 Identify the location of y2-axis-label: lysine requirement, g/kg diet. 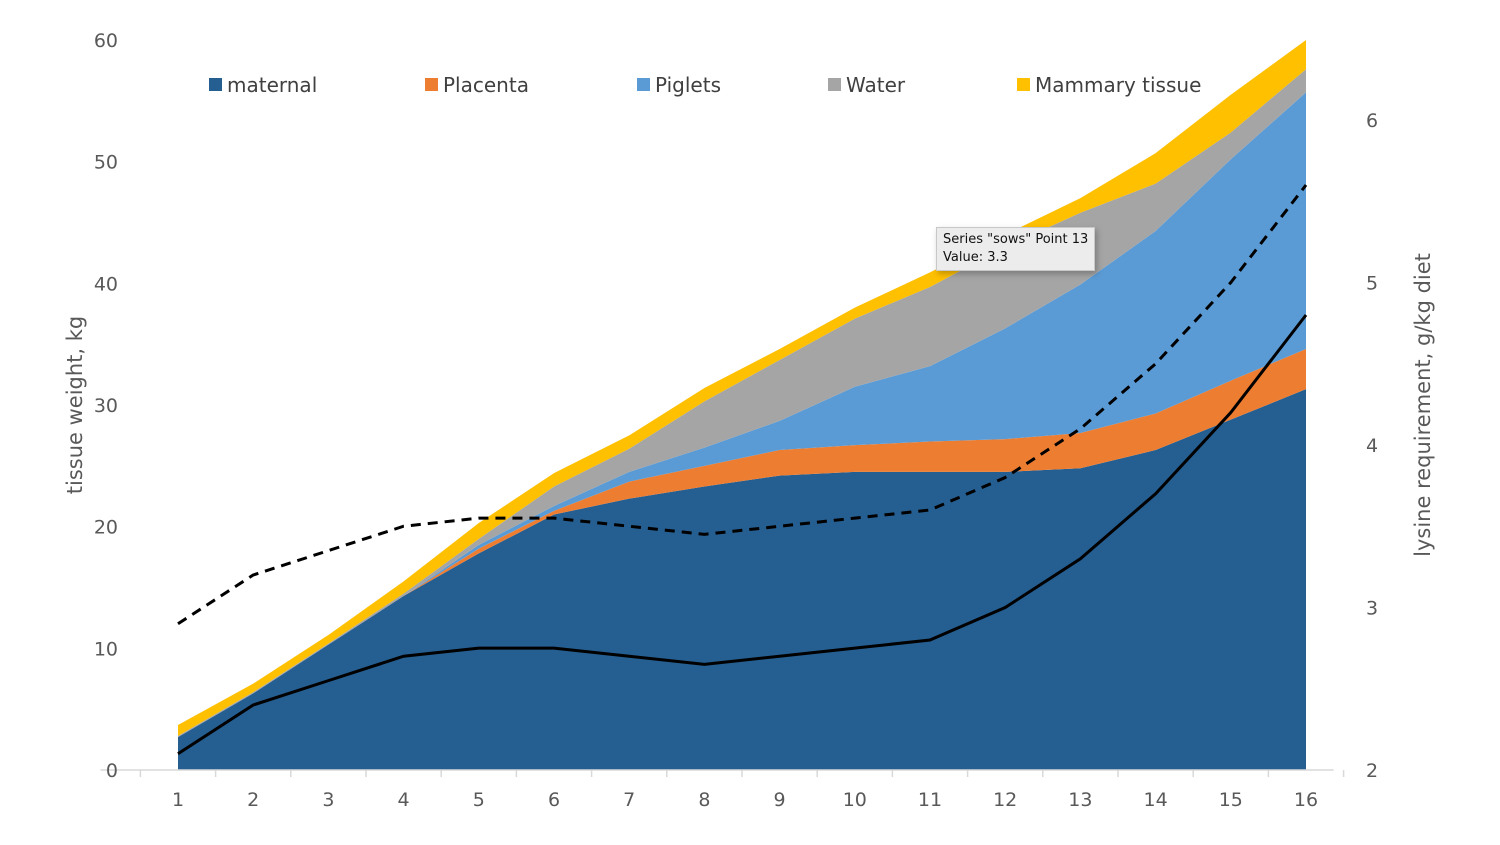
(1423, 405).